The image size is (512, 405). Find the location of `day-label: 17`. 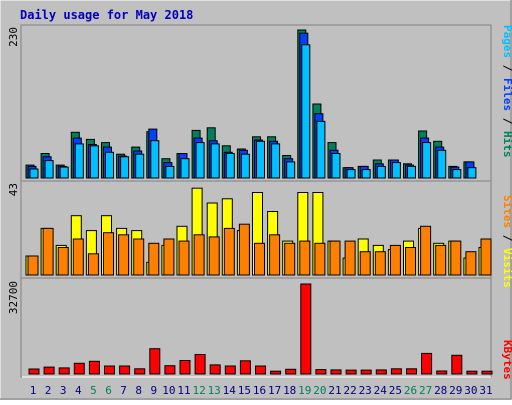

day-label: 17 is located at coordinates (274, 390).